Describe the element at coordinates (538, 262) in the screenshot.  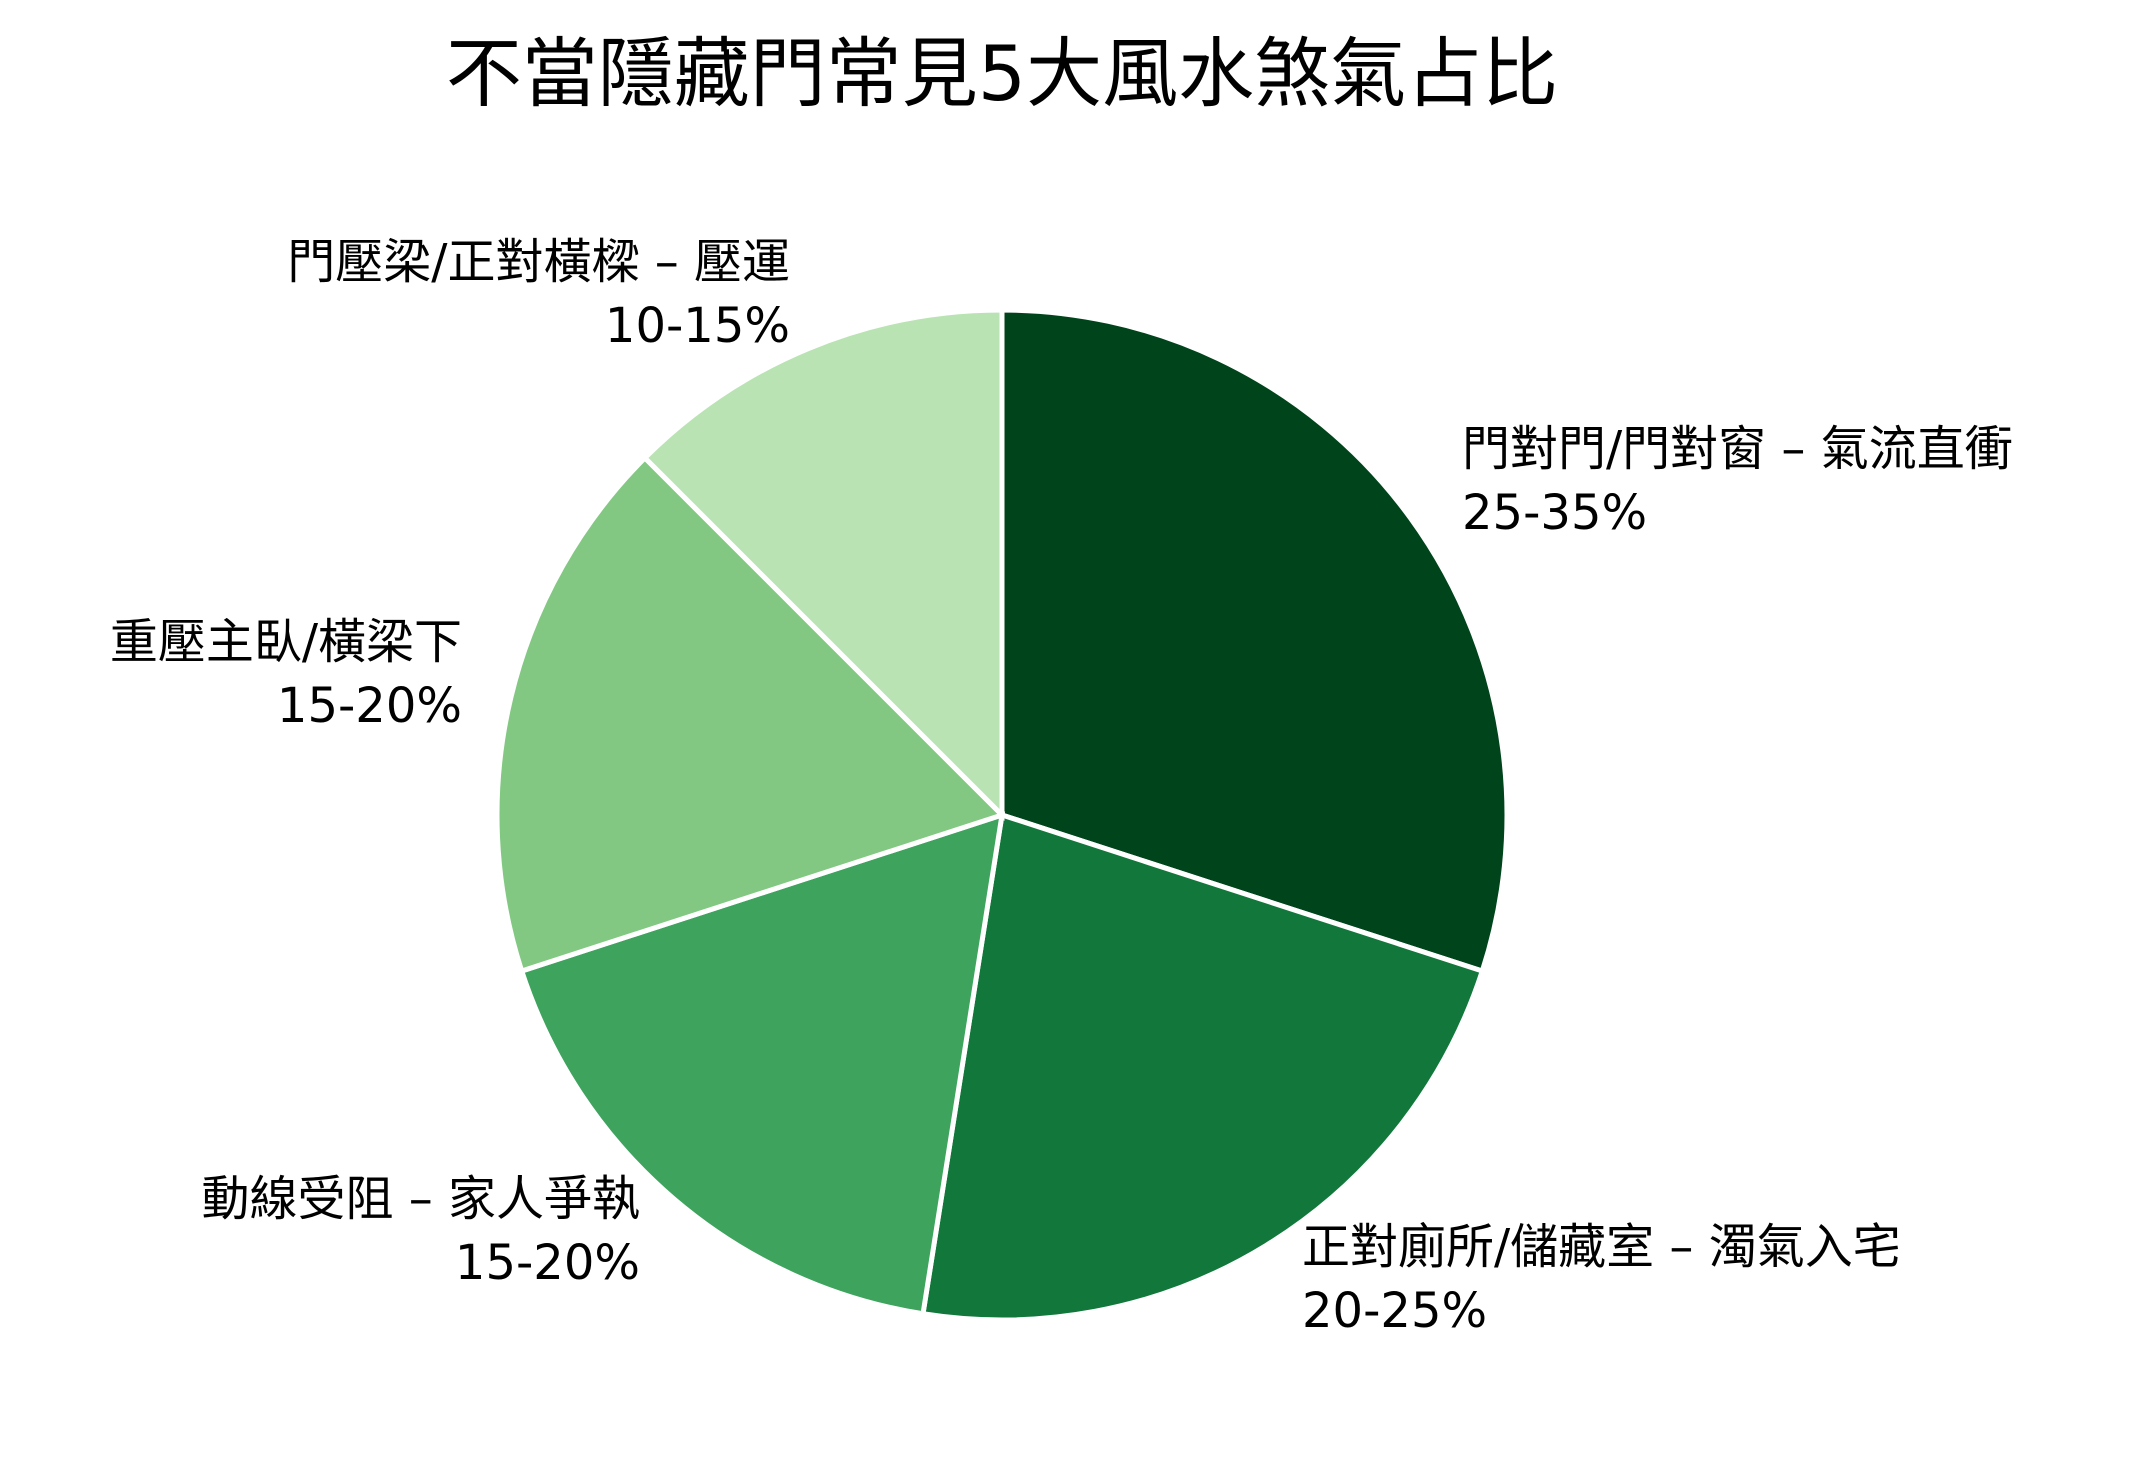
I see `slice-label-5: 門壓梁/正對橫樑 – 壓運` at that location.